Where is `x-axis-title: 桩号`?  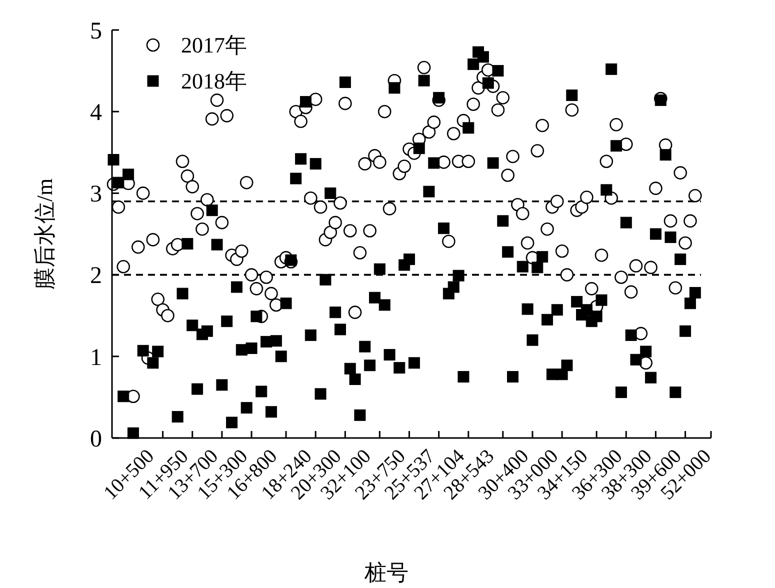 x-axis-title: 桩号 is located at coordinates (386, 572).